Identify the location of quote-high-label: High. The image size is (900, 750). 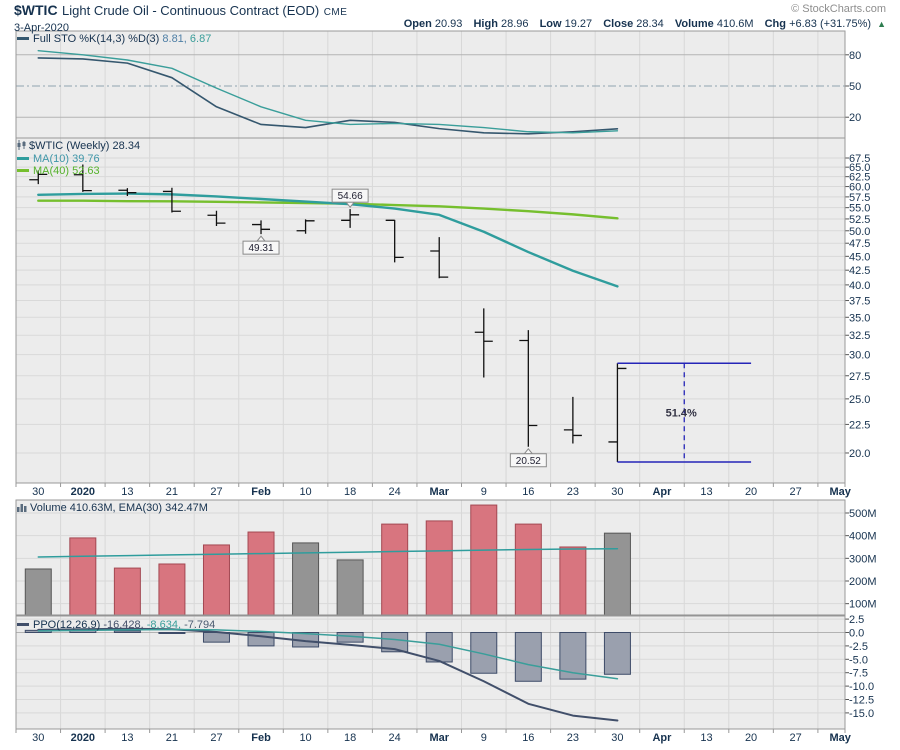
(485, 24).